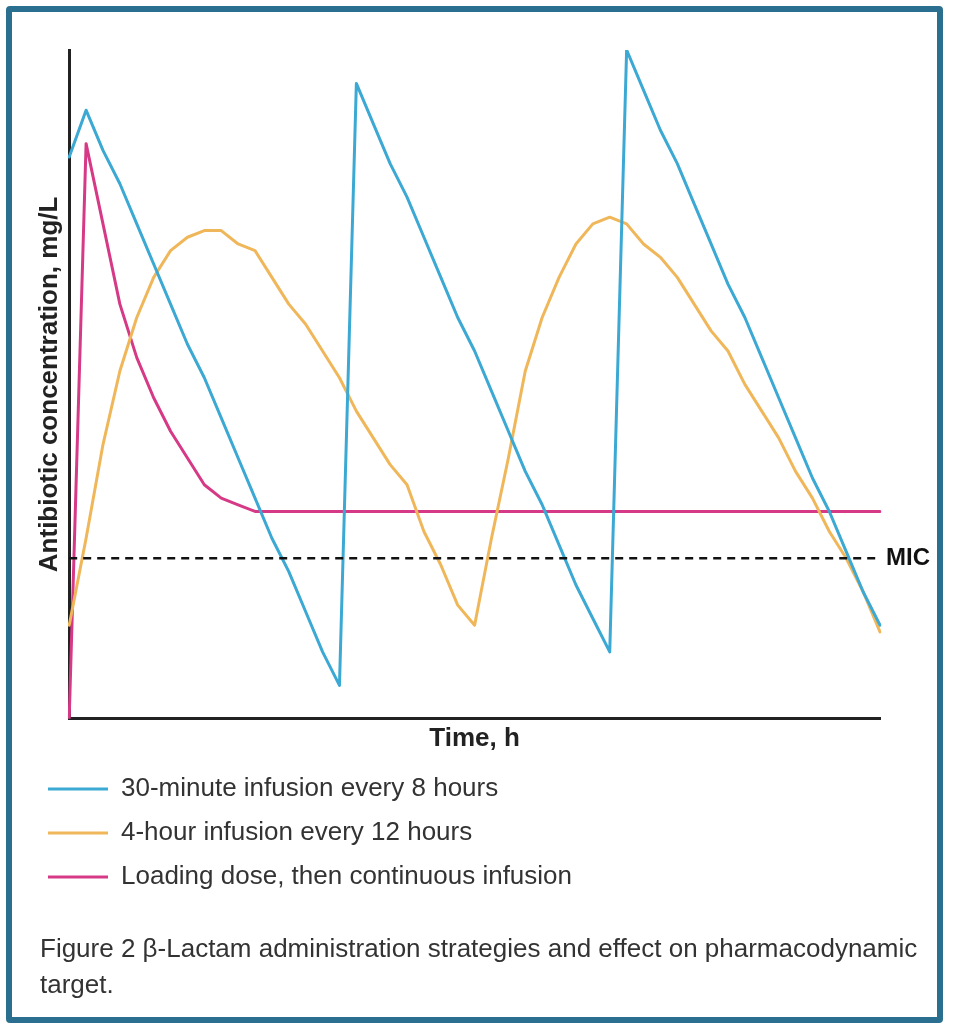  Describe the element at coordinates (47, 384) in the screenshot. I see `y-axis-title: Antibiotic concentration, mg/L` at that location.